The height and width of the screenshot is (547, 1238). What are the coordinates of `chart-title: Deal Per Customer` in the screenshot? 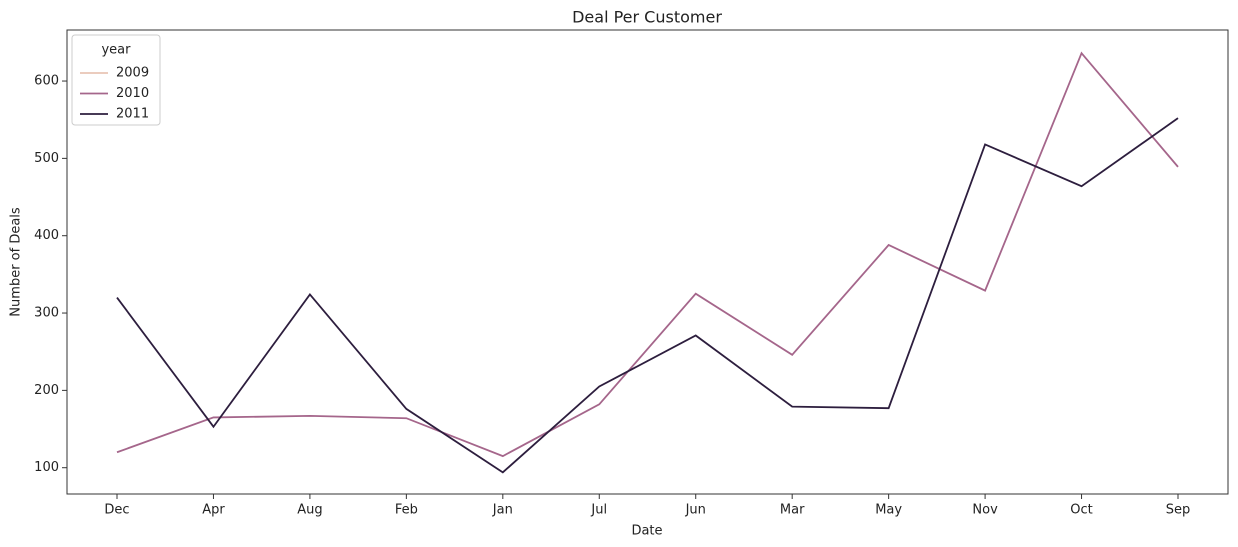 It's located at (647, 17).